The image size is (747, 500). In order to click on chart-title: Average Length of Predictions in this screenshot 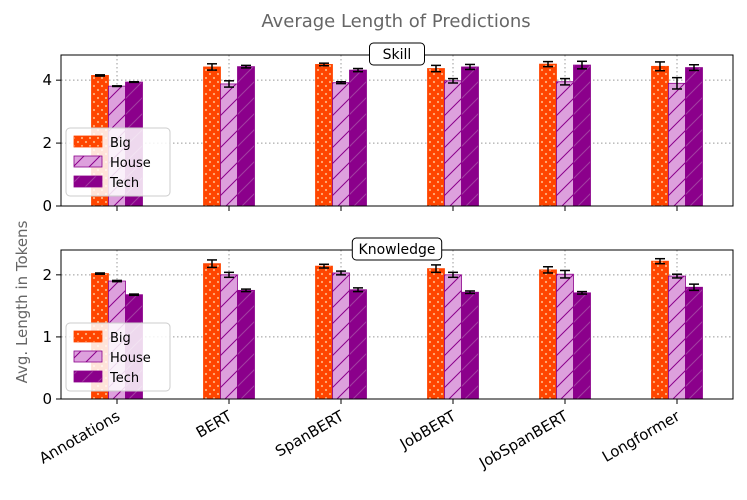, I will do `click(395, 21)`.